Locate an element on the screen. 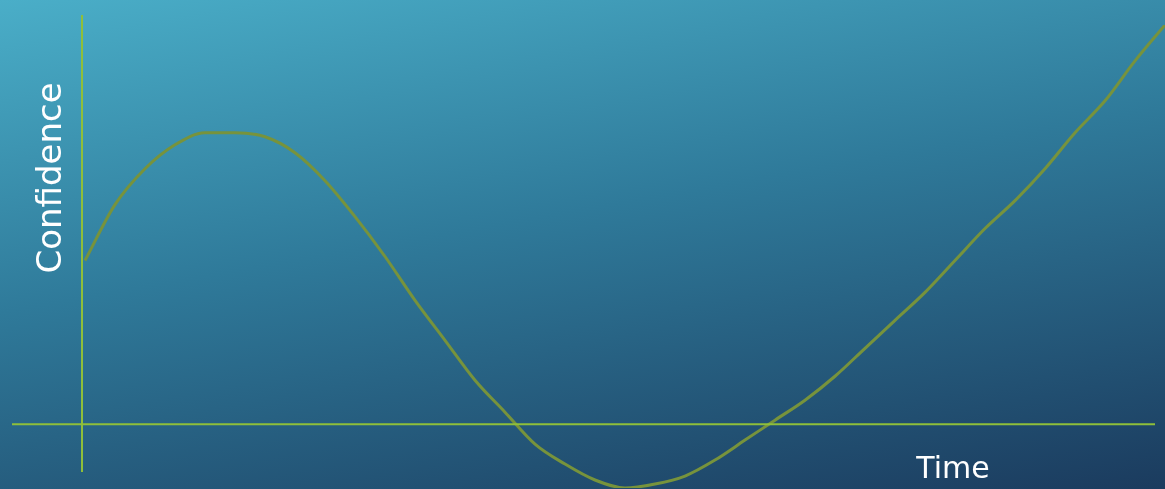 The width and height of the screenshot is (1165, 489). x-axis-title: Time is located at coordinates (952, 467).